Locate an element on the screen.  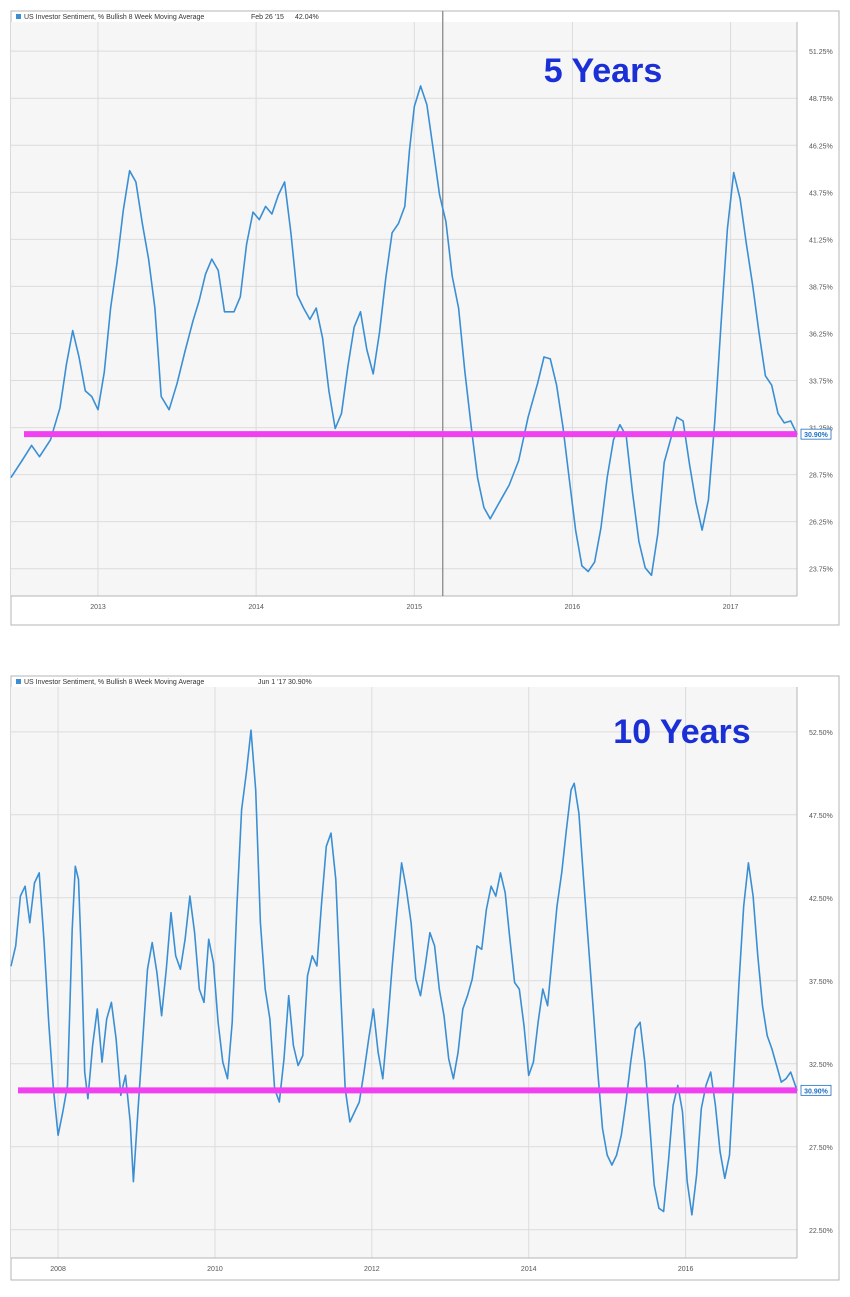
chart-1-y-tick-label: 41.25% is located at coordinates (821, 240).